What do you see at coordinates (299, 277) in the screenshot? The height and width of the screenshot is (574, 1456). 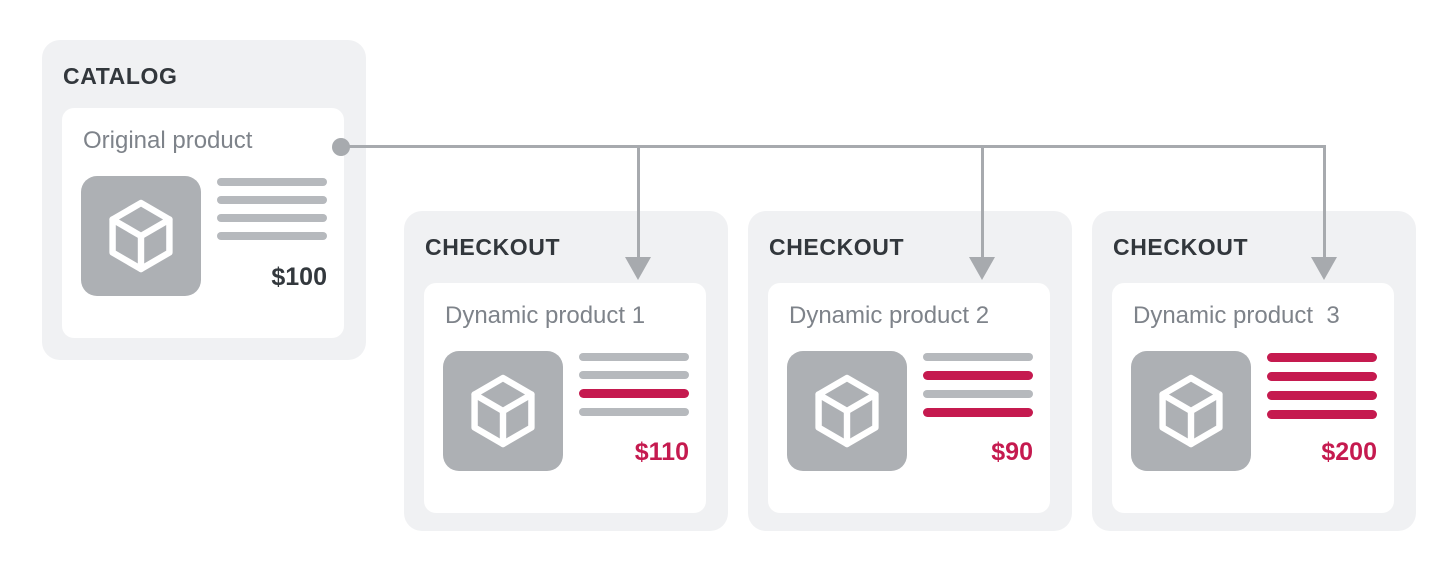 I see `product-price: $100` at bounding box center [299, 277].